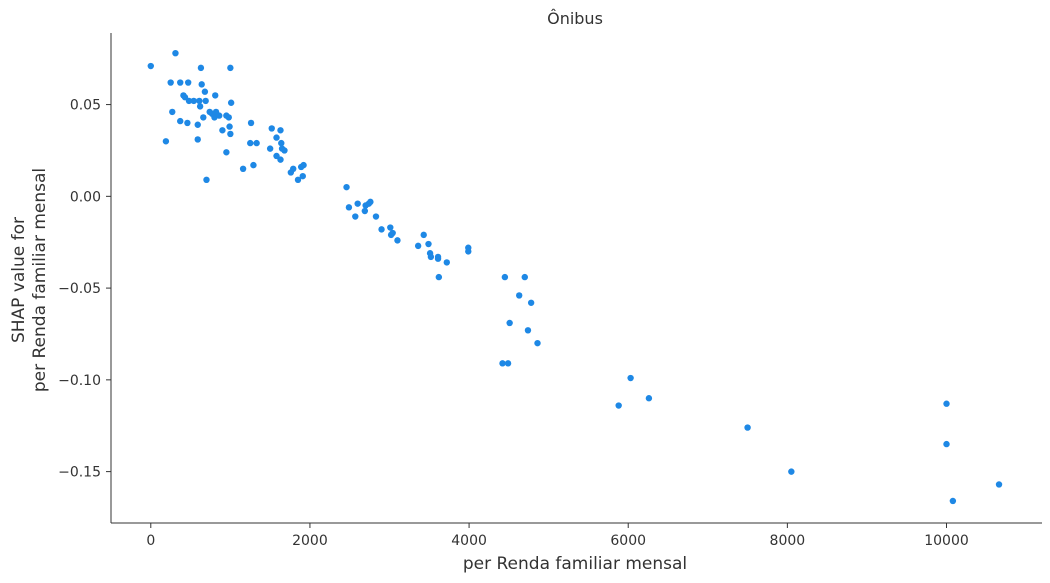  Describe the element at coordinates (575, 564) in the screenshot. I see `x-axis-title: per Renda familiar mensal` at that location.